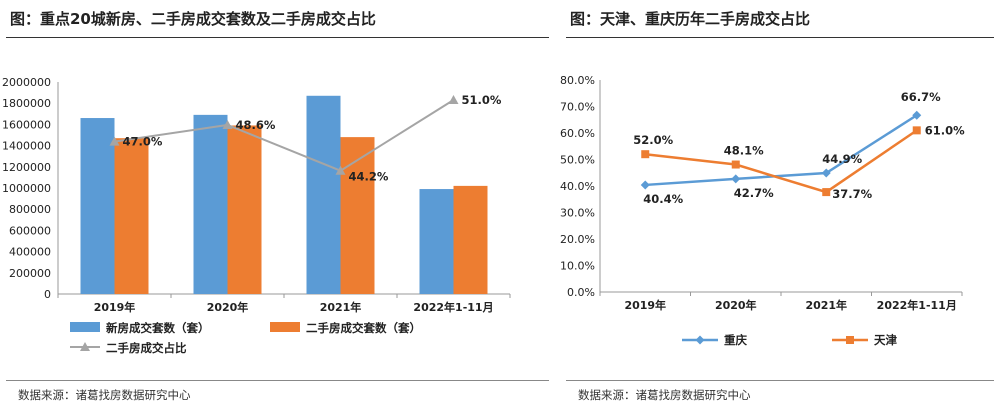  Describe the element at coordinates (744, 151) in the screenshot. I see `tianjin-data-label: 48.1%` at that location.